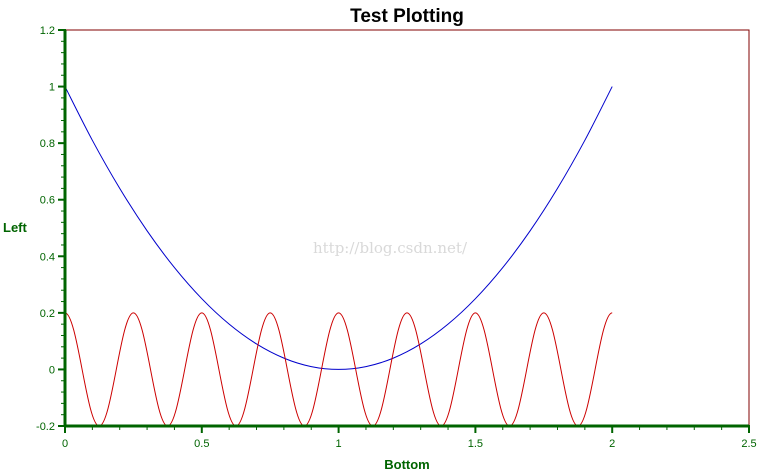 The width and height of the screenshot is (760, 476). I want to click on x-tick-label: 2.5, so click(748, 444).